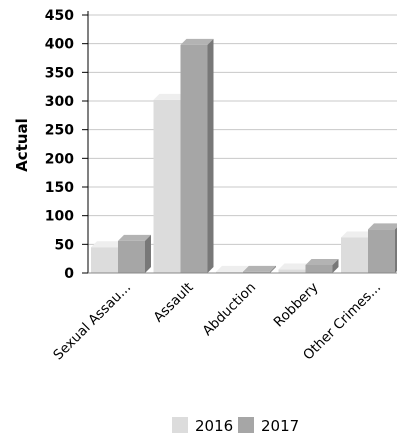 Image resolution: width=397 pixels, height=440 pixels. I want to click on y-tick-label: 0, so click(69, 274).